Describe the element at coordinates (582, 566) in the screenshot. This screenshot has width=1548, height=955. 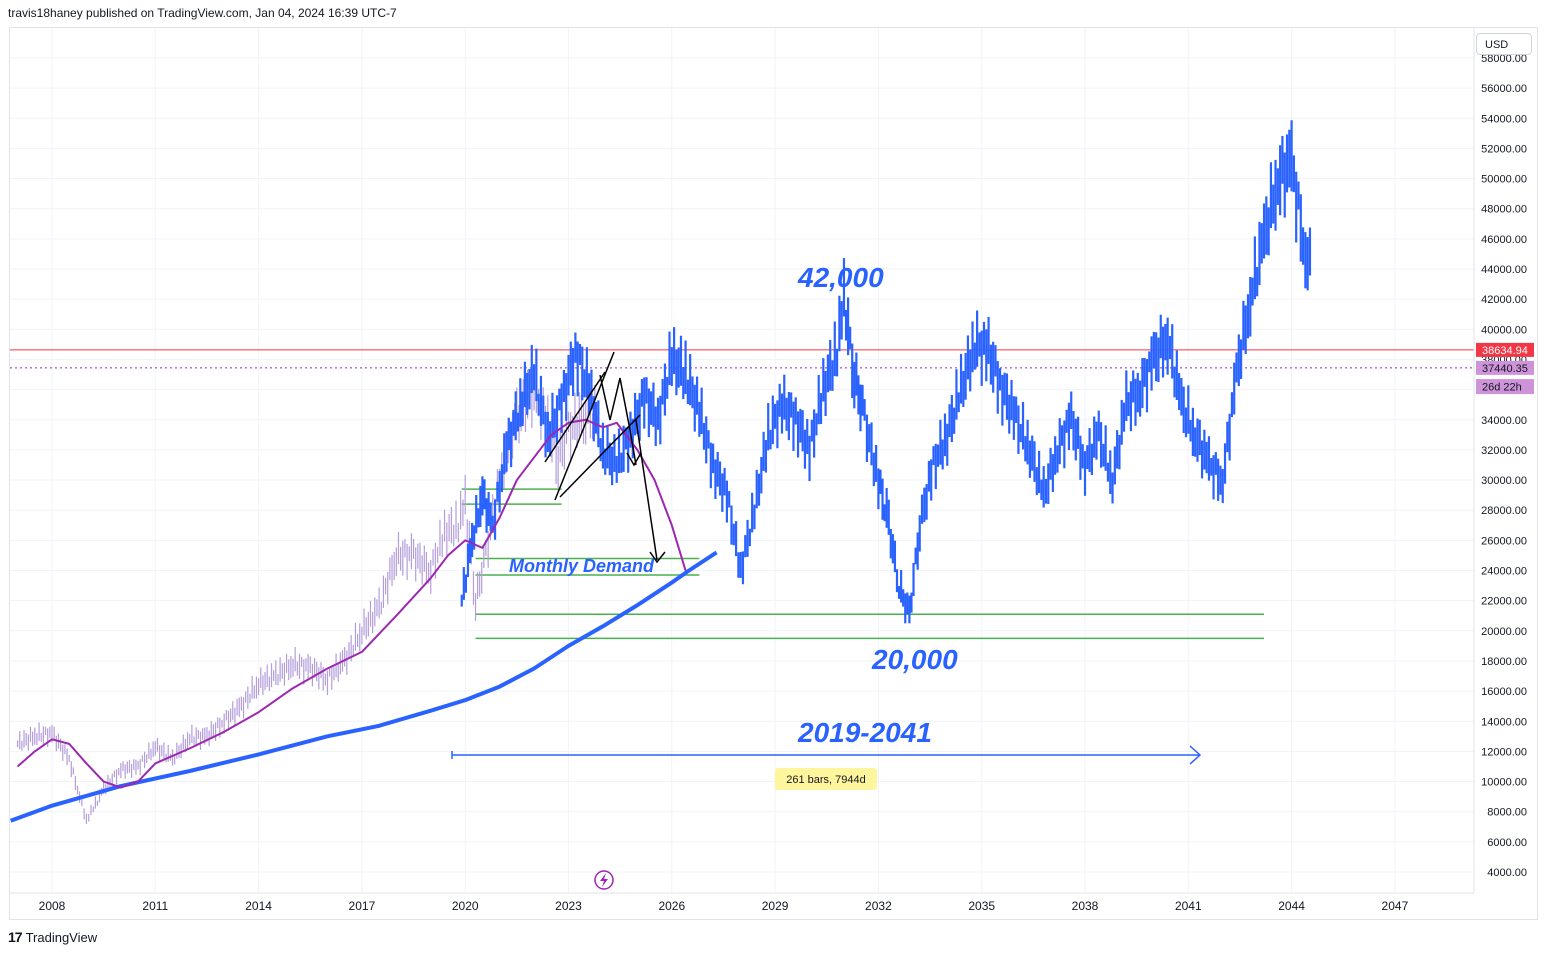
I see `demand-annotation: Monthly Demand` at that location.